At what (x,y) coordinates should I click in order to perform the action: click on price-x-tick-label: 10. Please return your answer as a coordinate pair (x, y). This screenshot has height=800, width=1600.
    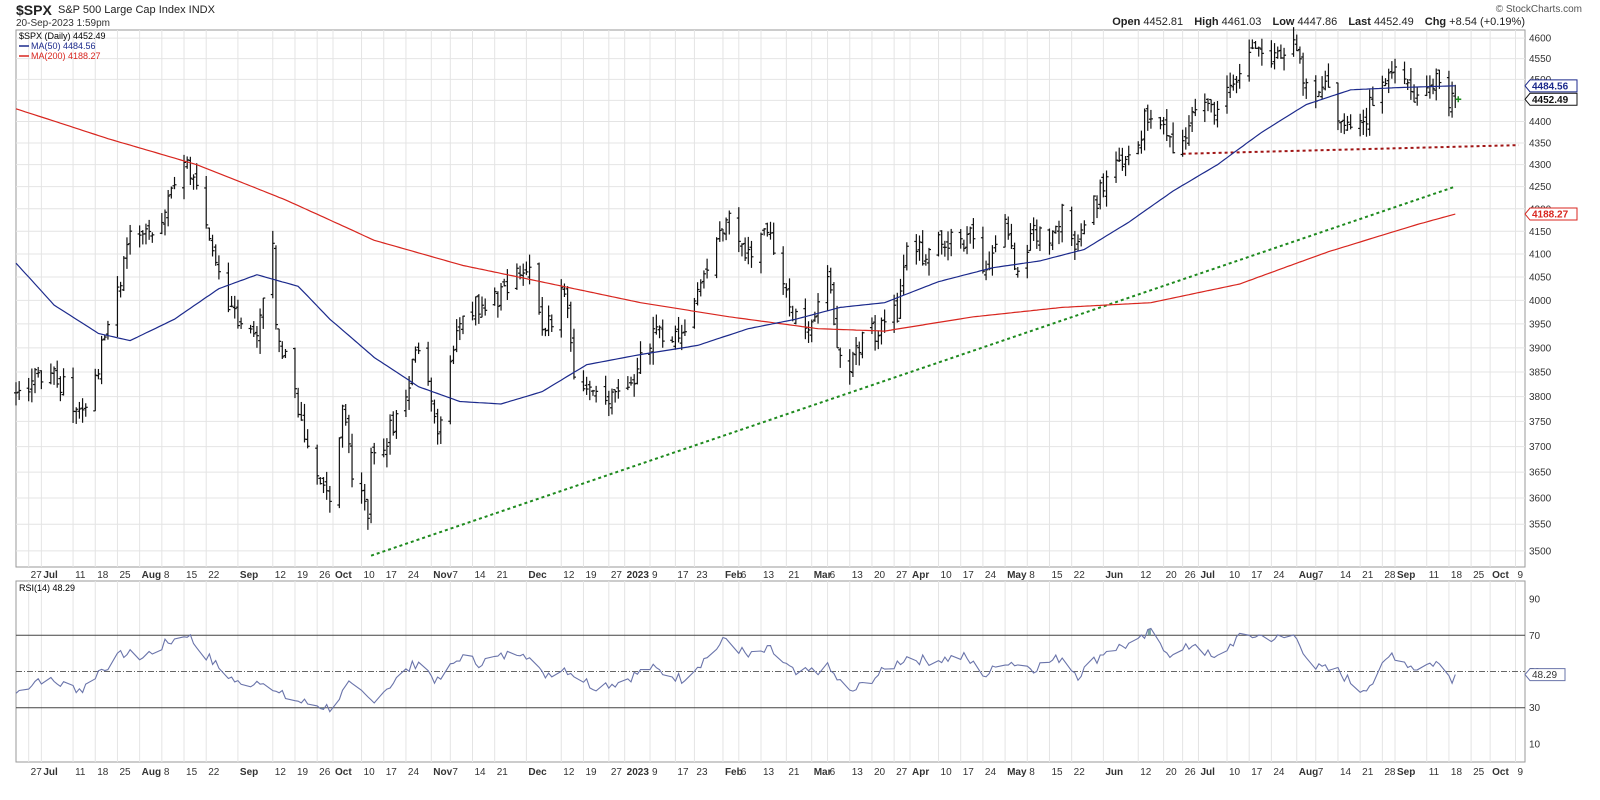
    Looking at the image, I should click on (370, 575).